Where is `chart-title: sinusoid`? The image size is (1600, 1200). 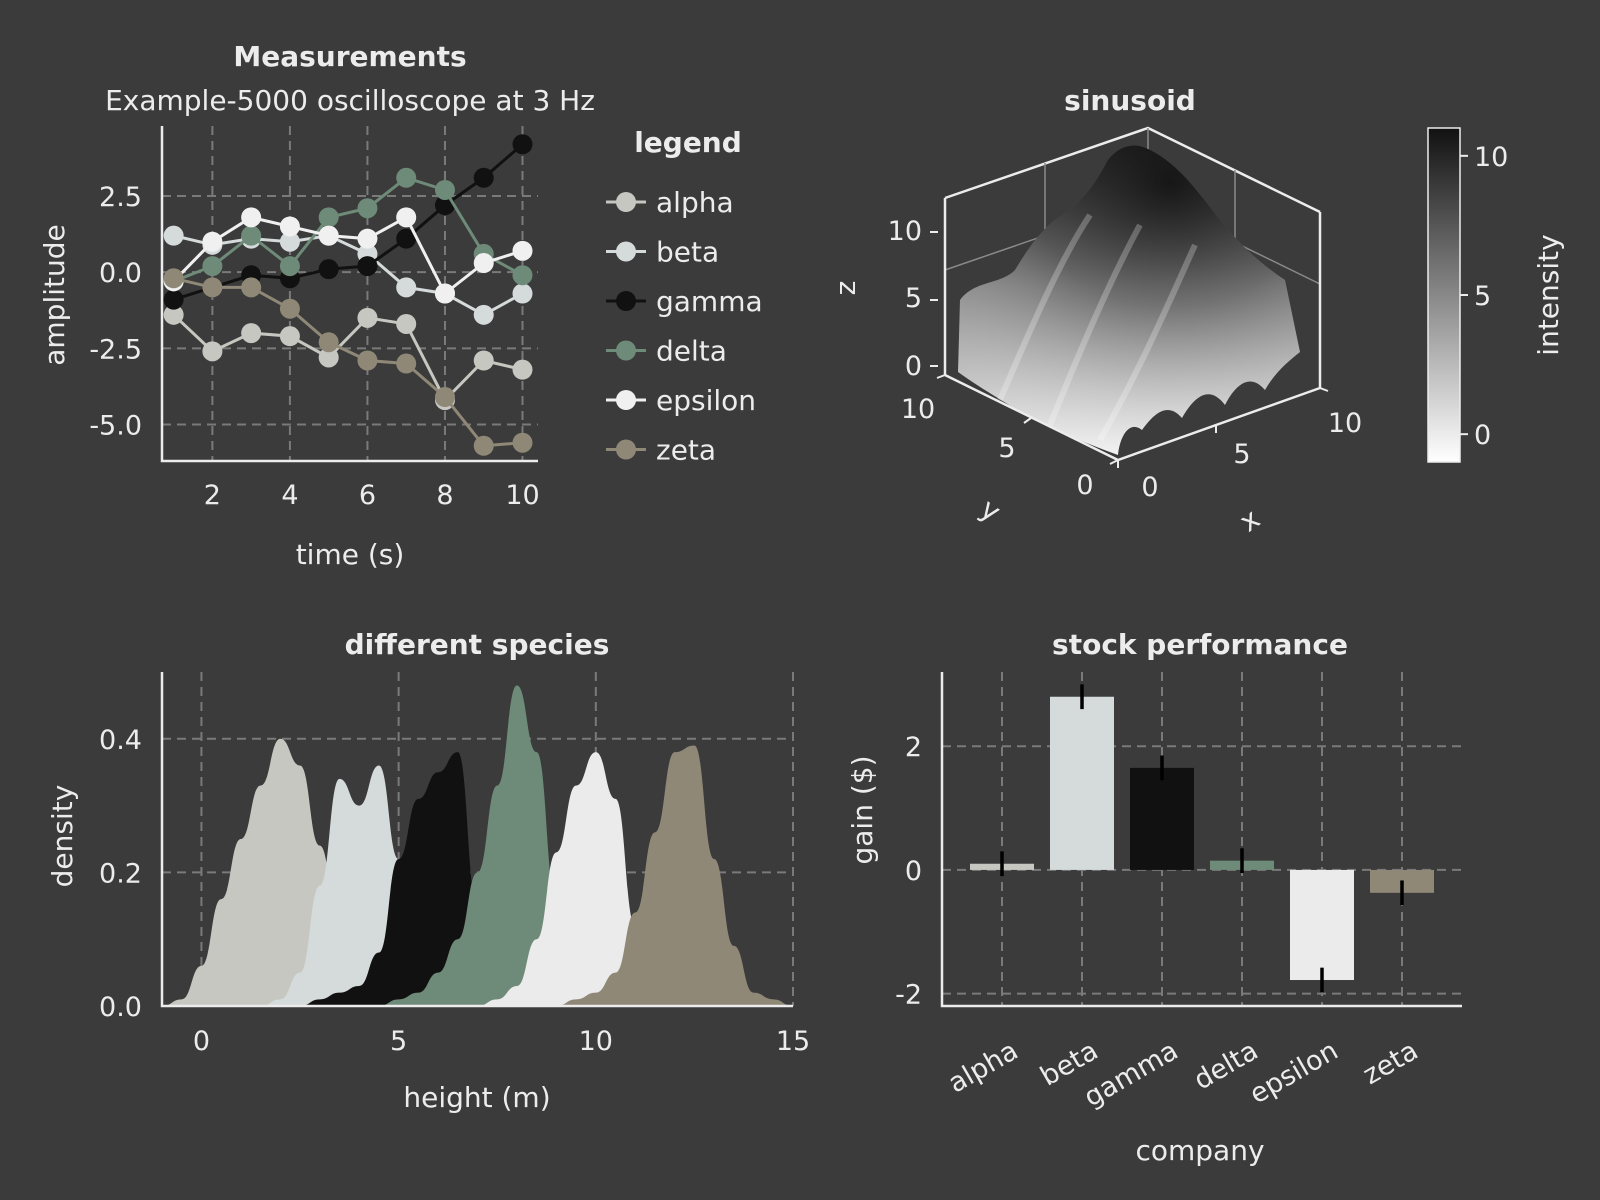
chart-title: sinusoid is located at coordinates (1130, 100).